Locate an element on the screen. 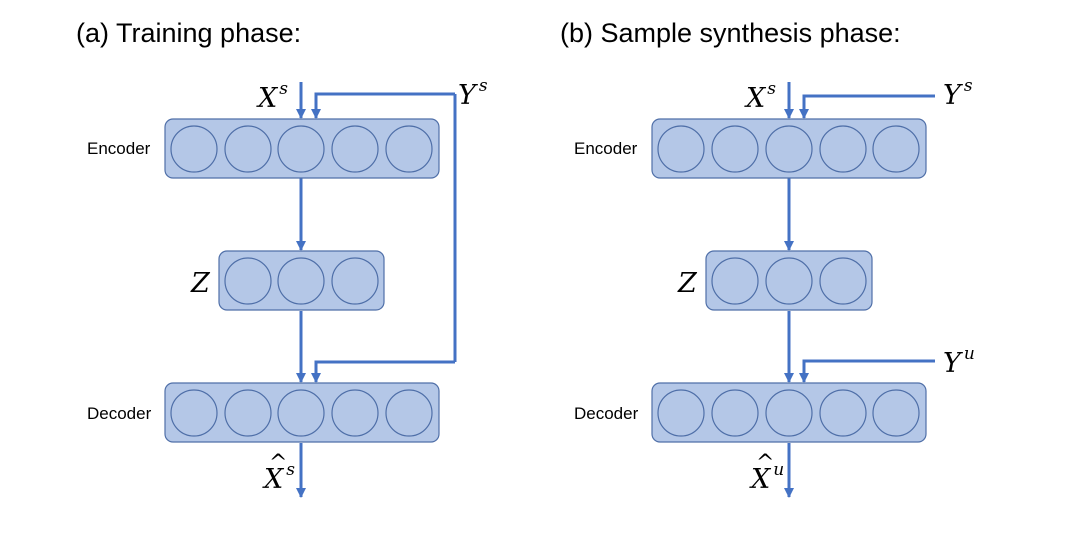 This screenshot has width=1076, height=542. training-output-hat: ^ is located at coordinates (278, 463).